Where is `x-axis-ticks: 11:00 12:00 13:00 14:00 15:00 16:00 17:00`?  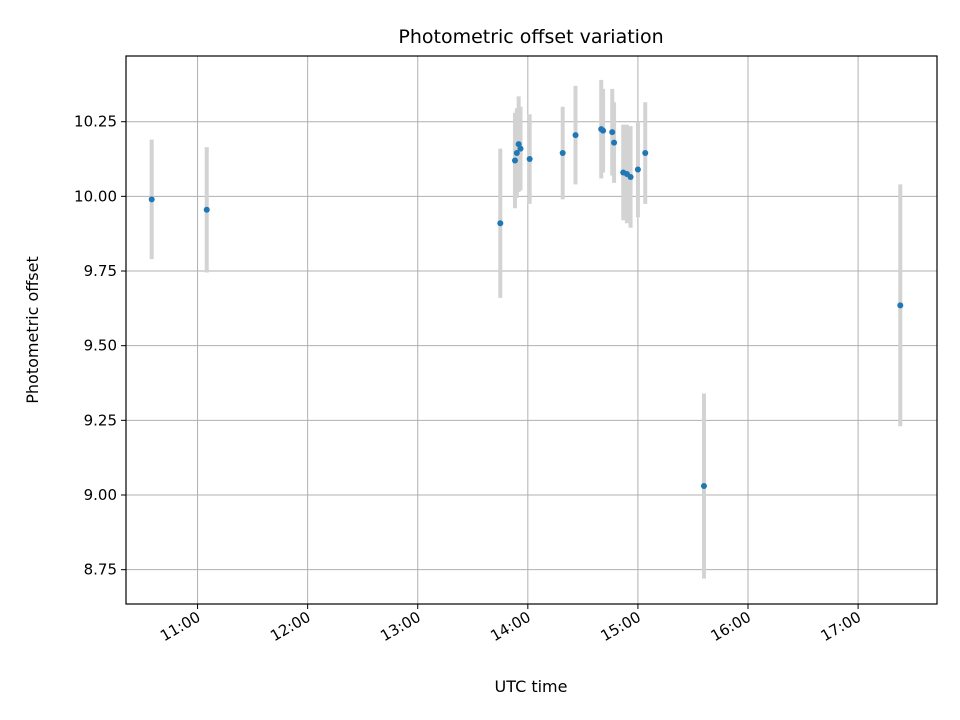
x-axis-ticks: 11:00 12:00 13:00 14:00 15:00 16:00 17:00 is located at coordinates (510, 624).